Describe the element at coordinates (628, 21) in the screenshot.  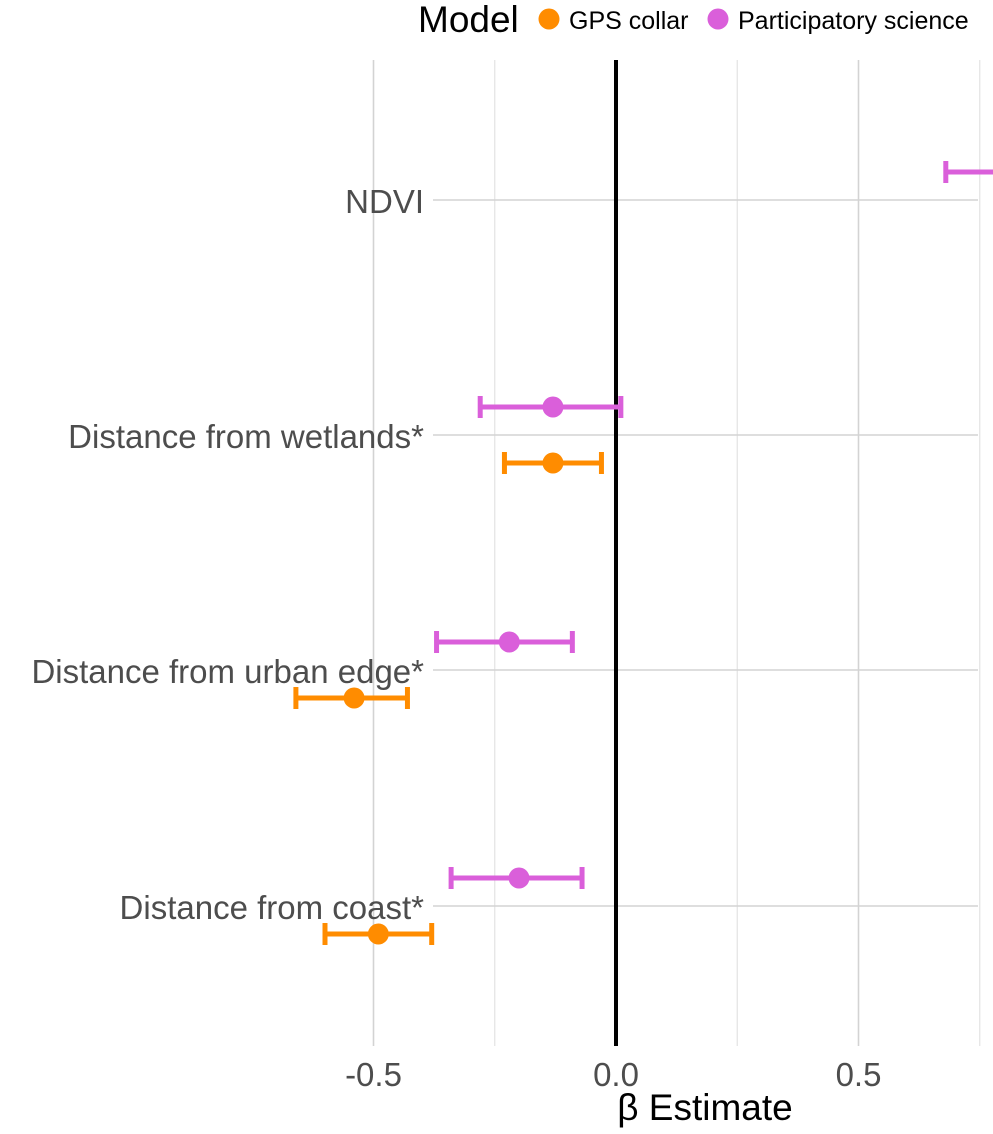
I see `legend-label: GPS collar` at that location.